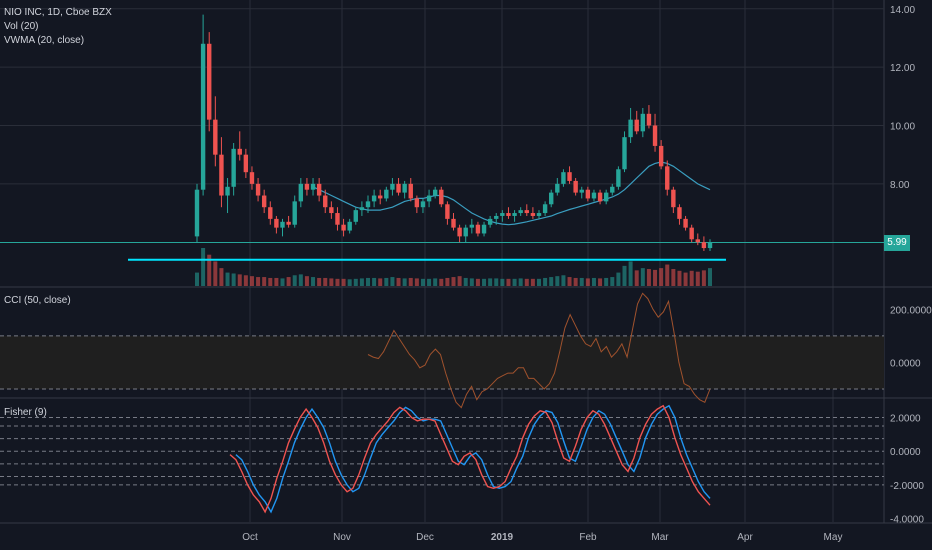 This screenshot has width=932, height=550. Describe the element at coordinates (539, 350) in the screenshot. I see `cci-line` at that location.